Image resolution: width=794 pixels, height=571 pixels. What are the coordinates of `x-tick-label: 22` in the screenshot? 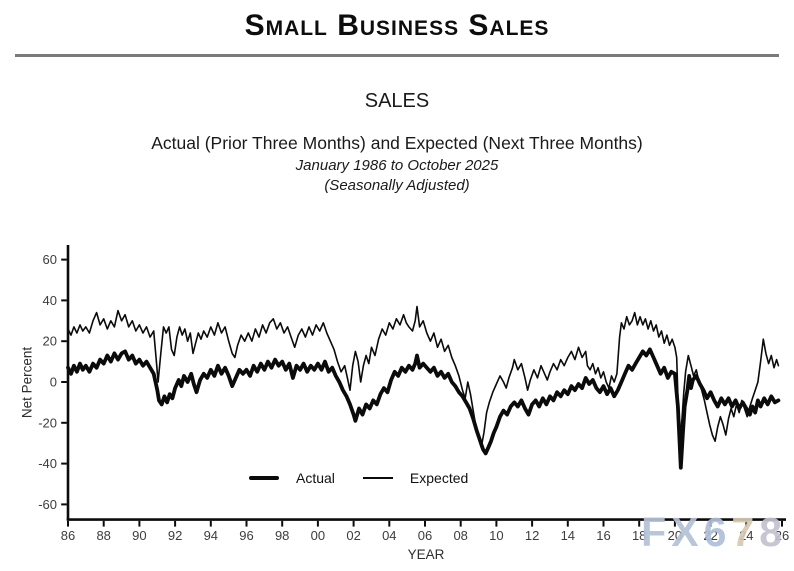 It's located at (710, 535).